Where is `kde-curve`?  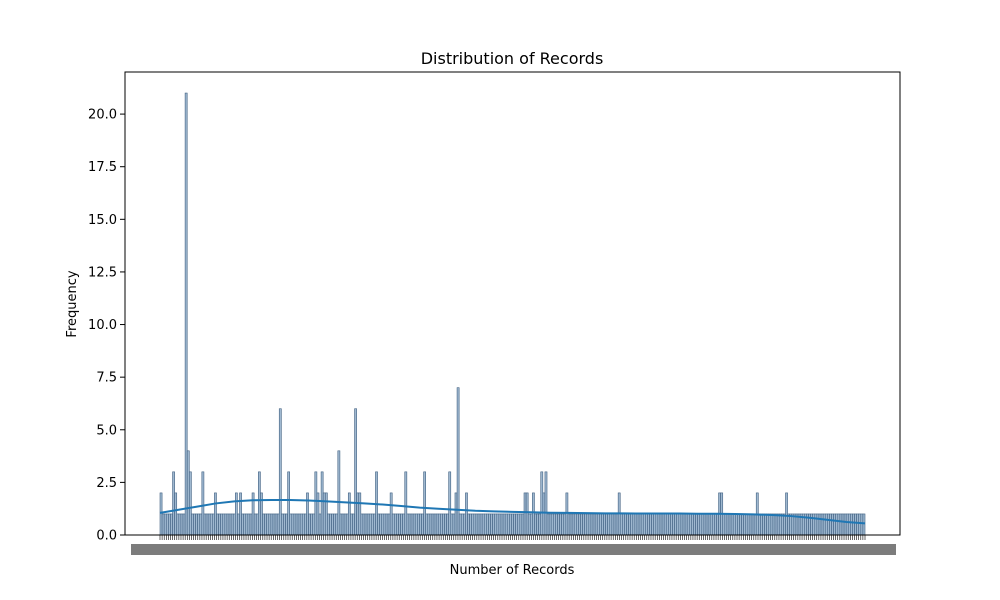
kde-curve is located at coordinates (512, 512).